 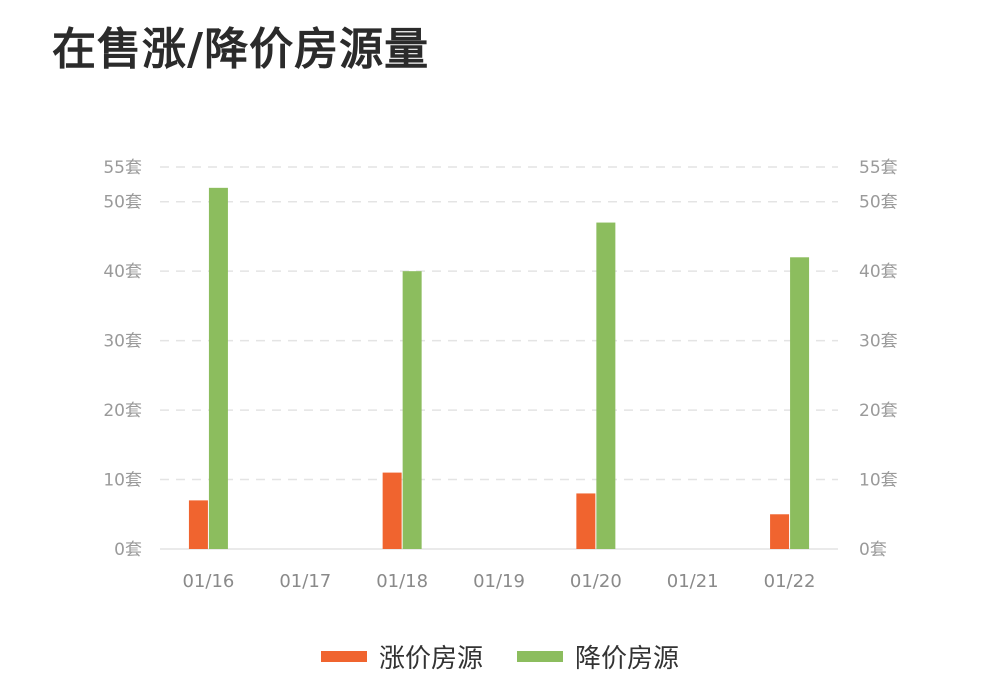 What do you see at coordinates (122, 342) in the screenshot?
I see `y-tick-label-left: 30套` at bounding box center [122, 342].